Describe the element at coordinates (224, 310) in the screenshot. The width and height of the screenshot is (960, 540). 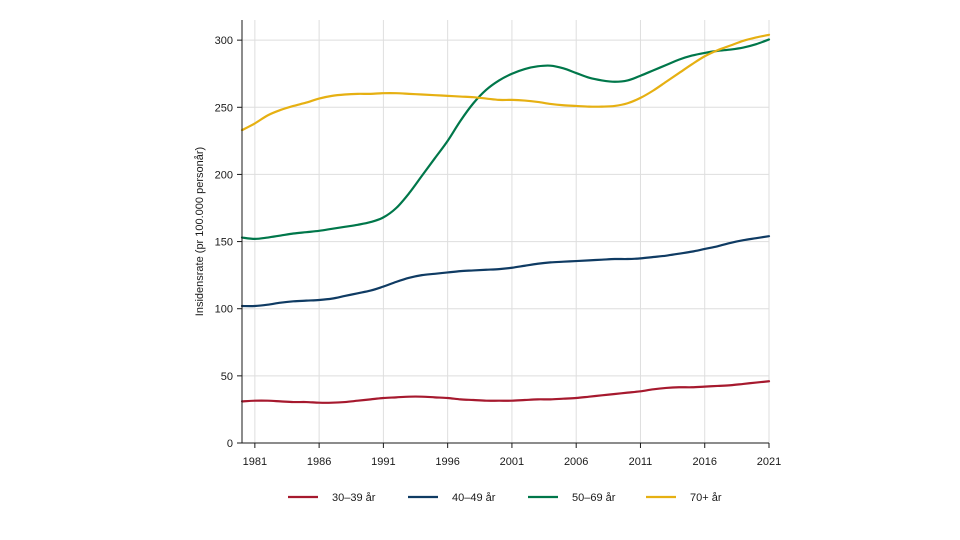
I see `y-tick-label: 100` at that location.